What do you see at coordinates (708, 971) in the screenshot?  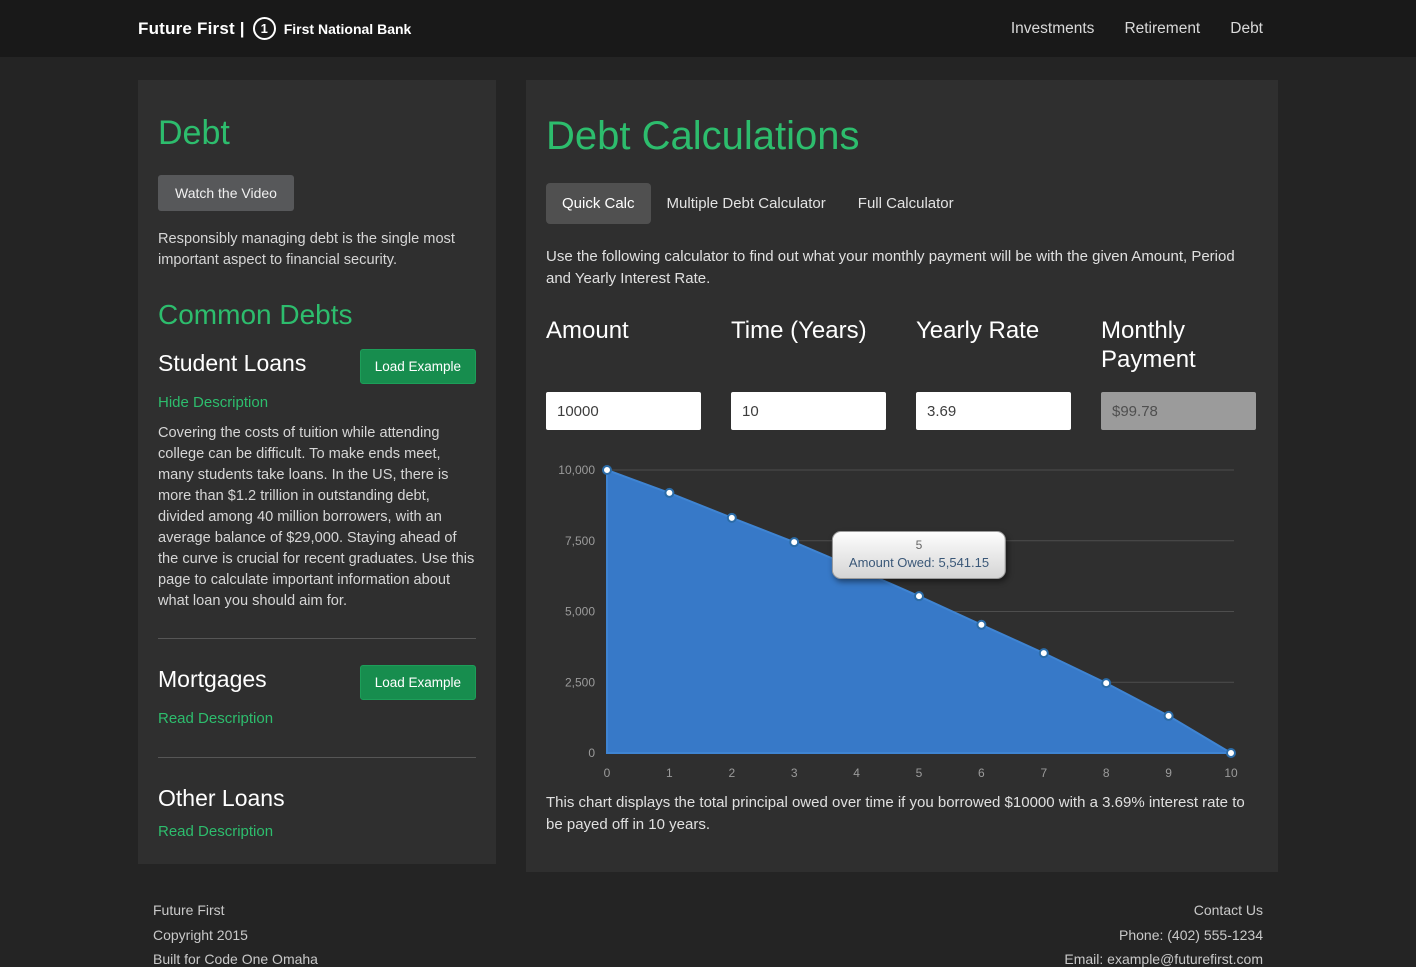 I see `bottom-strip` at bounding box center [708, 971].